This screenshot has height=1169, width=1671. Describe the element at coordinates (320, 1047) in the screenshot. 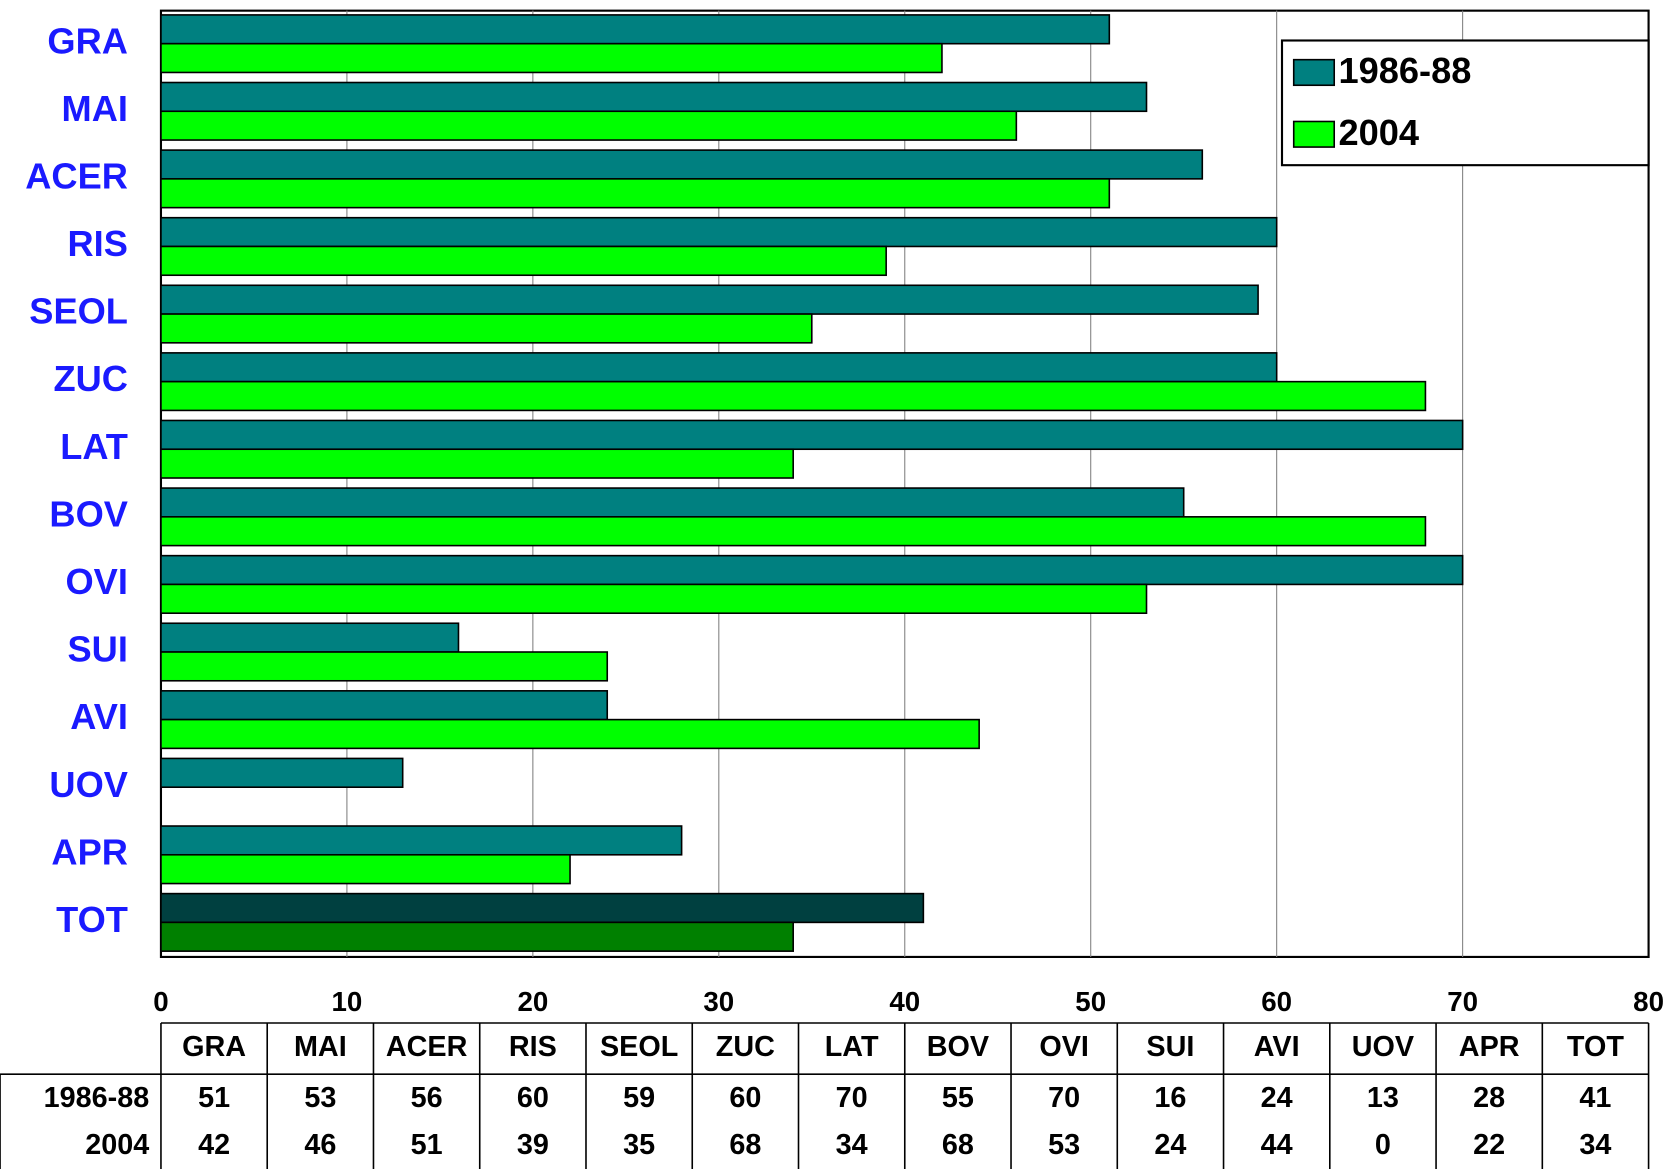

I see `table-header: MAI` at that location.